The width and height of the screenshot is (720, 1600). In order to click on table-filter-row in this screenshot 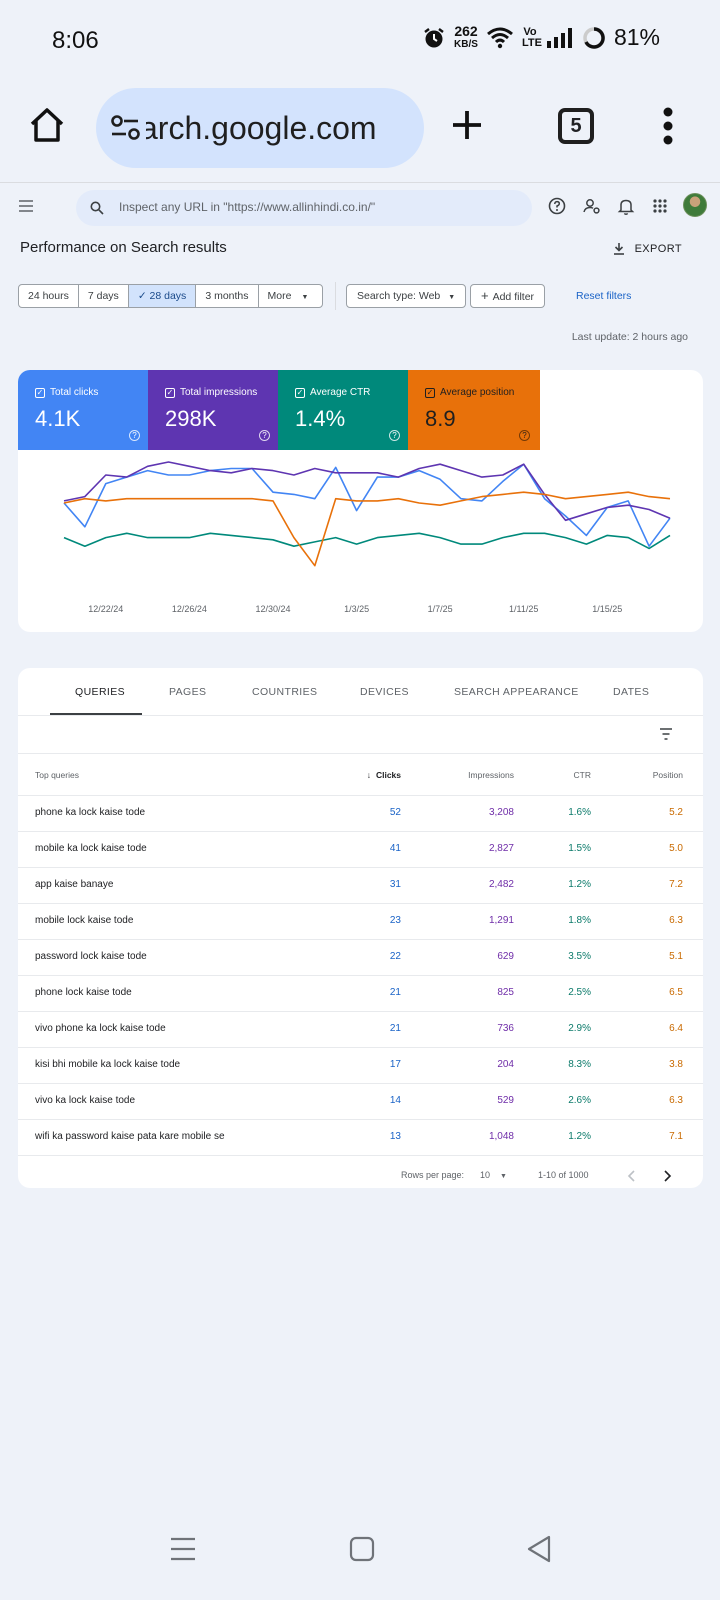, I will do `click(360, 735)`.